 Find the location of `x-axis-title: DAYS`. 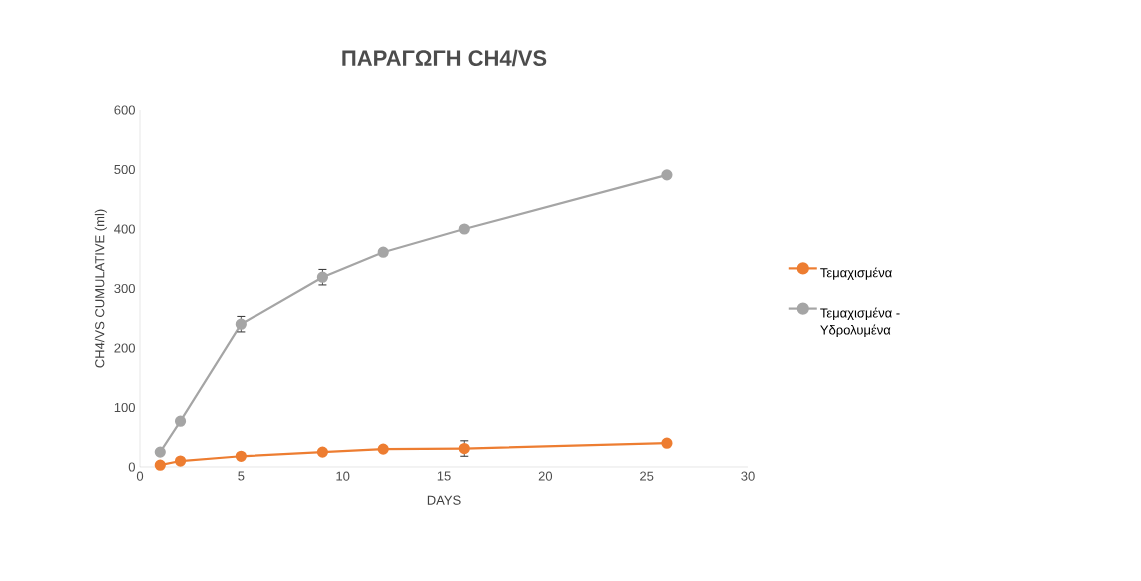

x-axis-title: DAYS is located at coordinates (444, 500).